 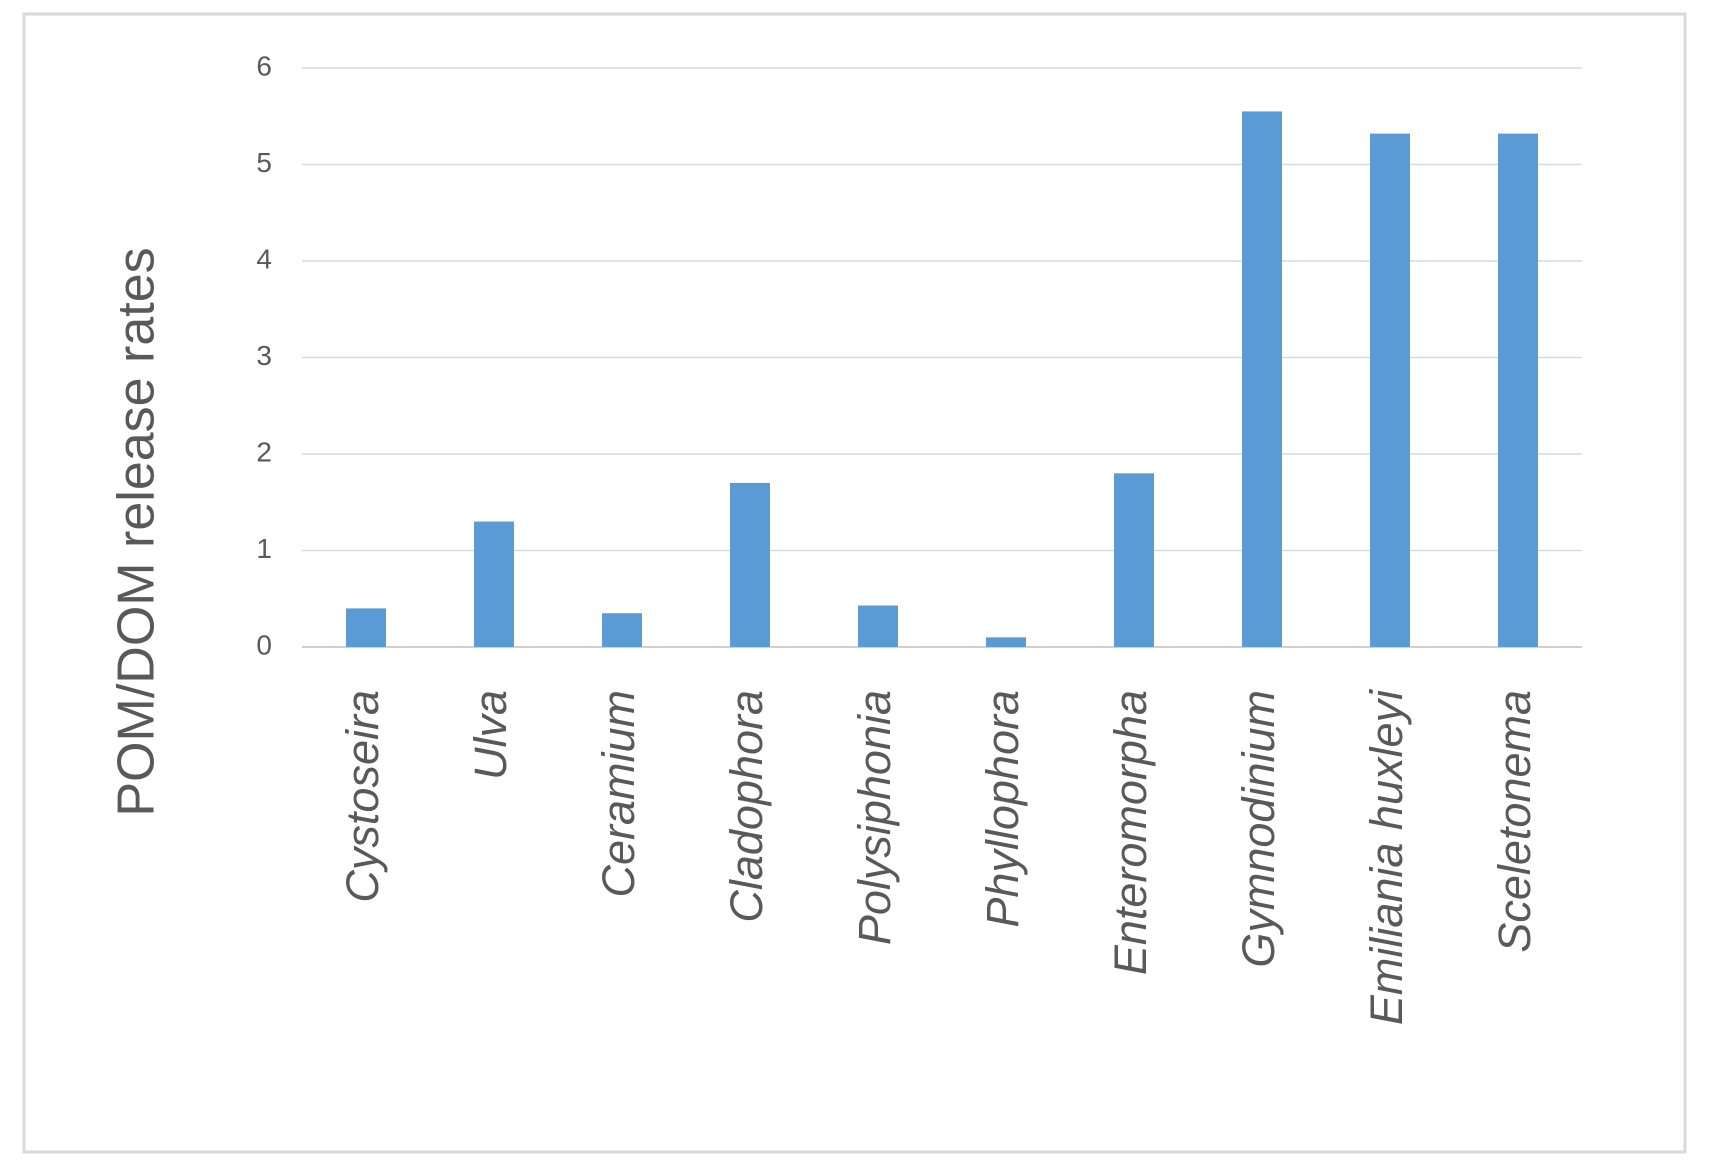 What do you see at coordinates (362, 796) in the screenshot?
I see `x-tick-label: Cystoseira` at bounding box center [362, 796].